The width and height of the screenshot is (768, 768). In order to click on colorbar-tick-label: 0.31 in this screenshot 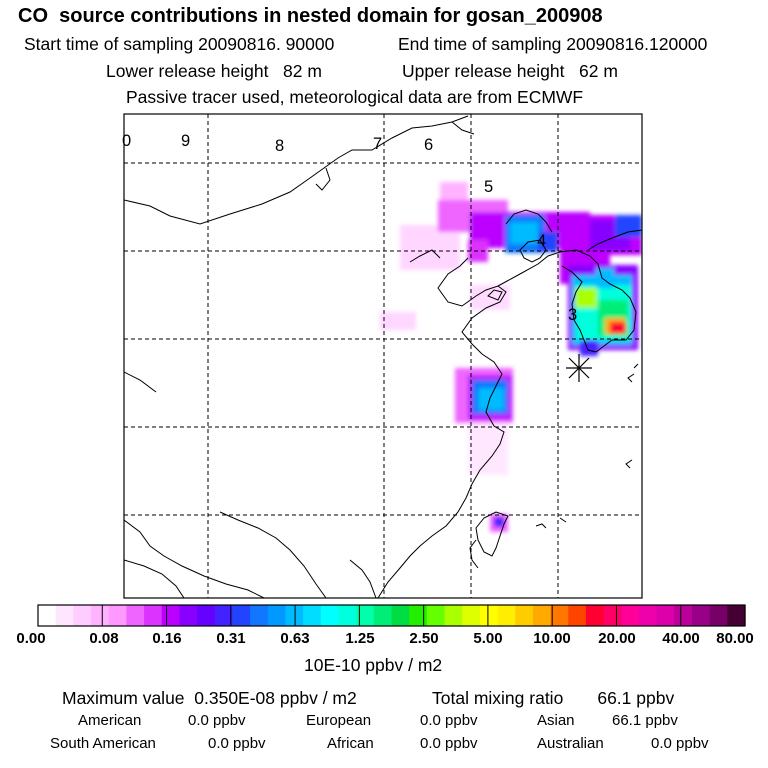, I will do `click(231, 638)`.